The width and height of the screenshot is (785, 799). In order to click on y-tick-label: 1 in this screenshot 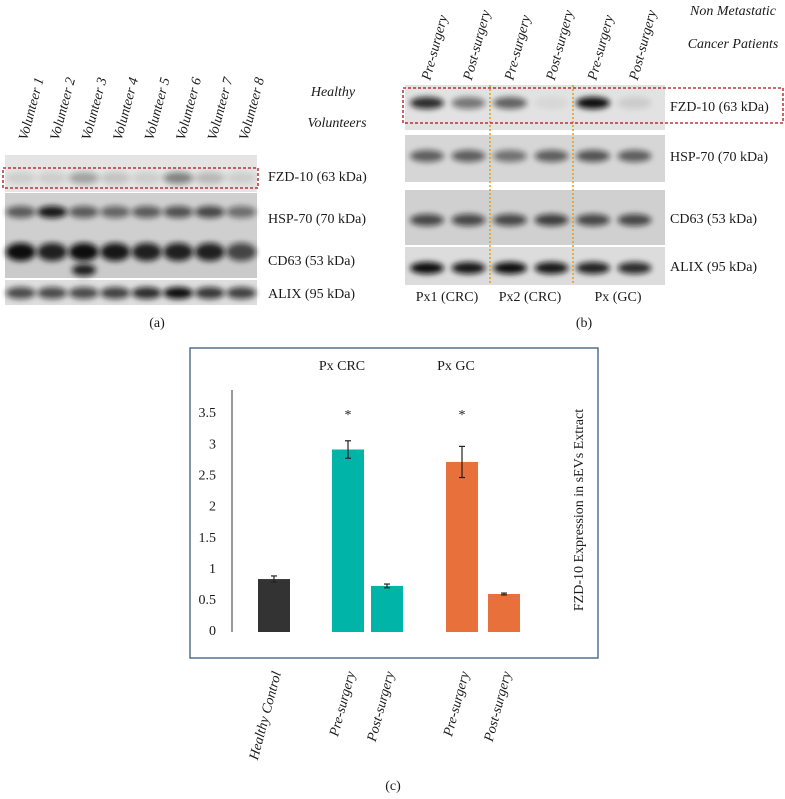, I will do `click(212, 569)`.